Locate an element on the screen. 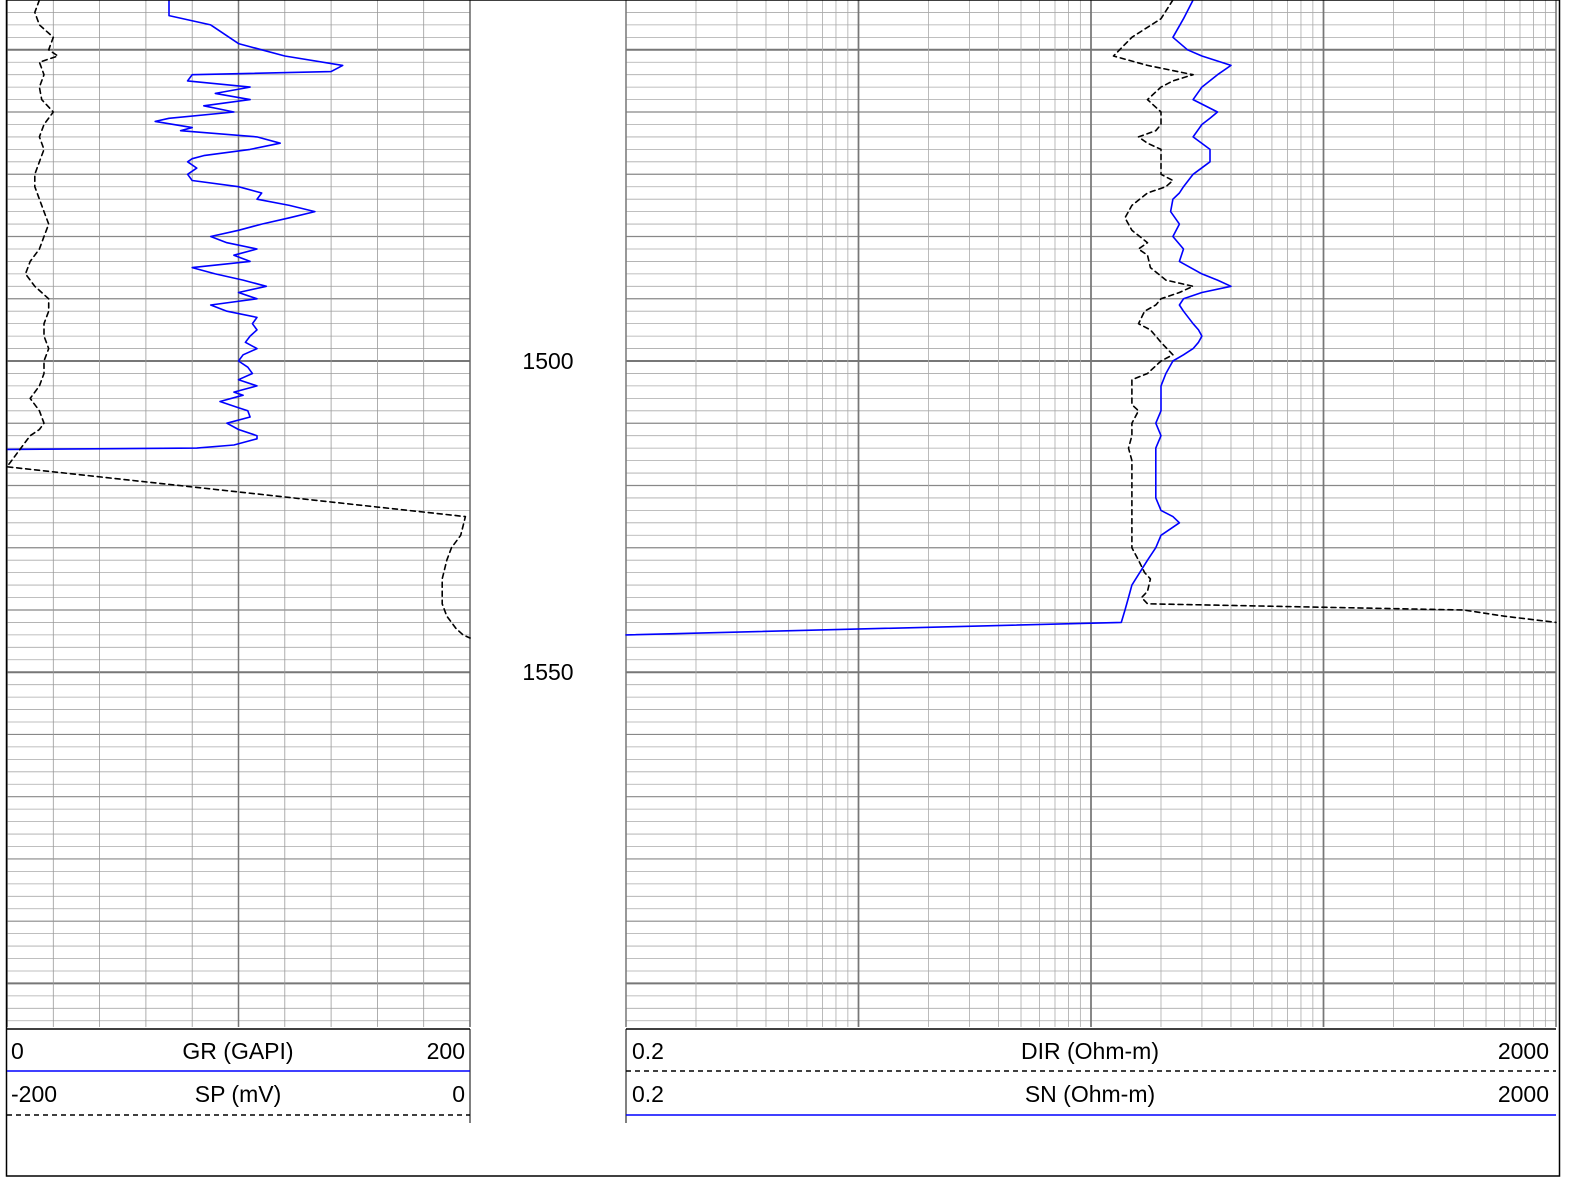 The image size is (1581, 1183). gr-curve is located at coordinates (175, 225).